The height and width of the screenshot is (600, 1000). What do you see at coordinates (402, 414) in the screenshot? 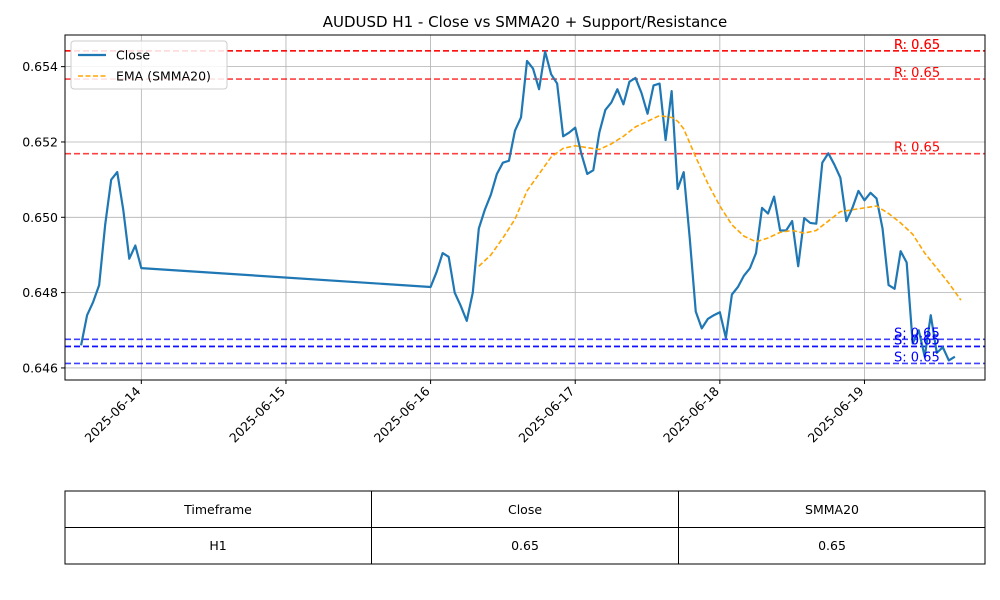
I see `x-tick-label: 2025-06-16` at bounding box center [402, 414].